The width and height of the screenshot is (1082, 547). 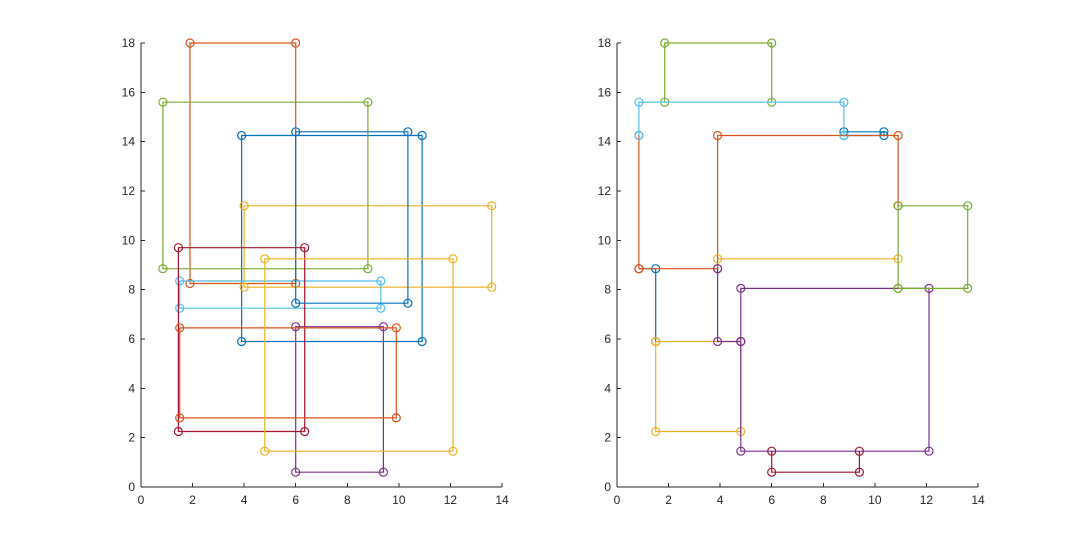 I want to click on x-tick-label: 0, so click(x=617, y=500).